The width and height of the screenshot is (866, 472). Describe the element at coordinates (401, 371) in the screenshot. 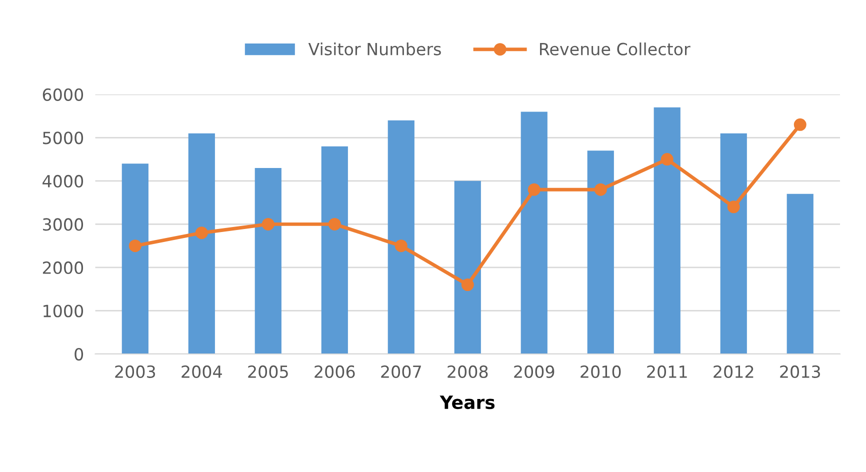

I see `x-tick-label: 2007` at that location.